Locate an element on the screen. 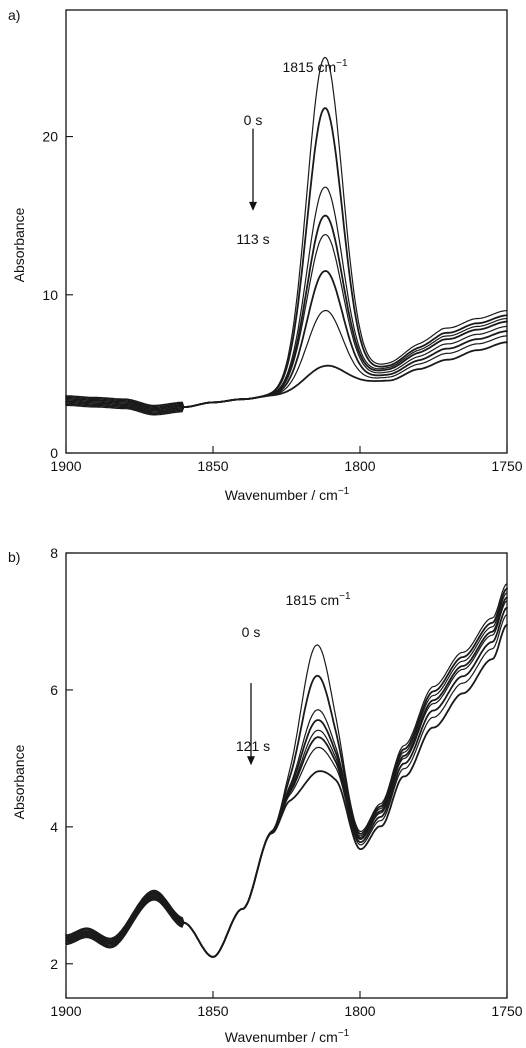  panel-b-peak-label: 1815 cm−1 is located at coordinates (318, 599).